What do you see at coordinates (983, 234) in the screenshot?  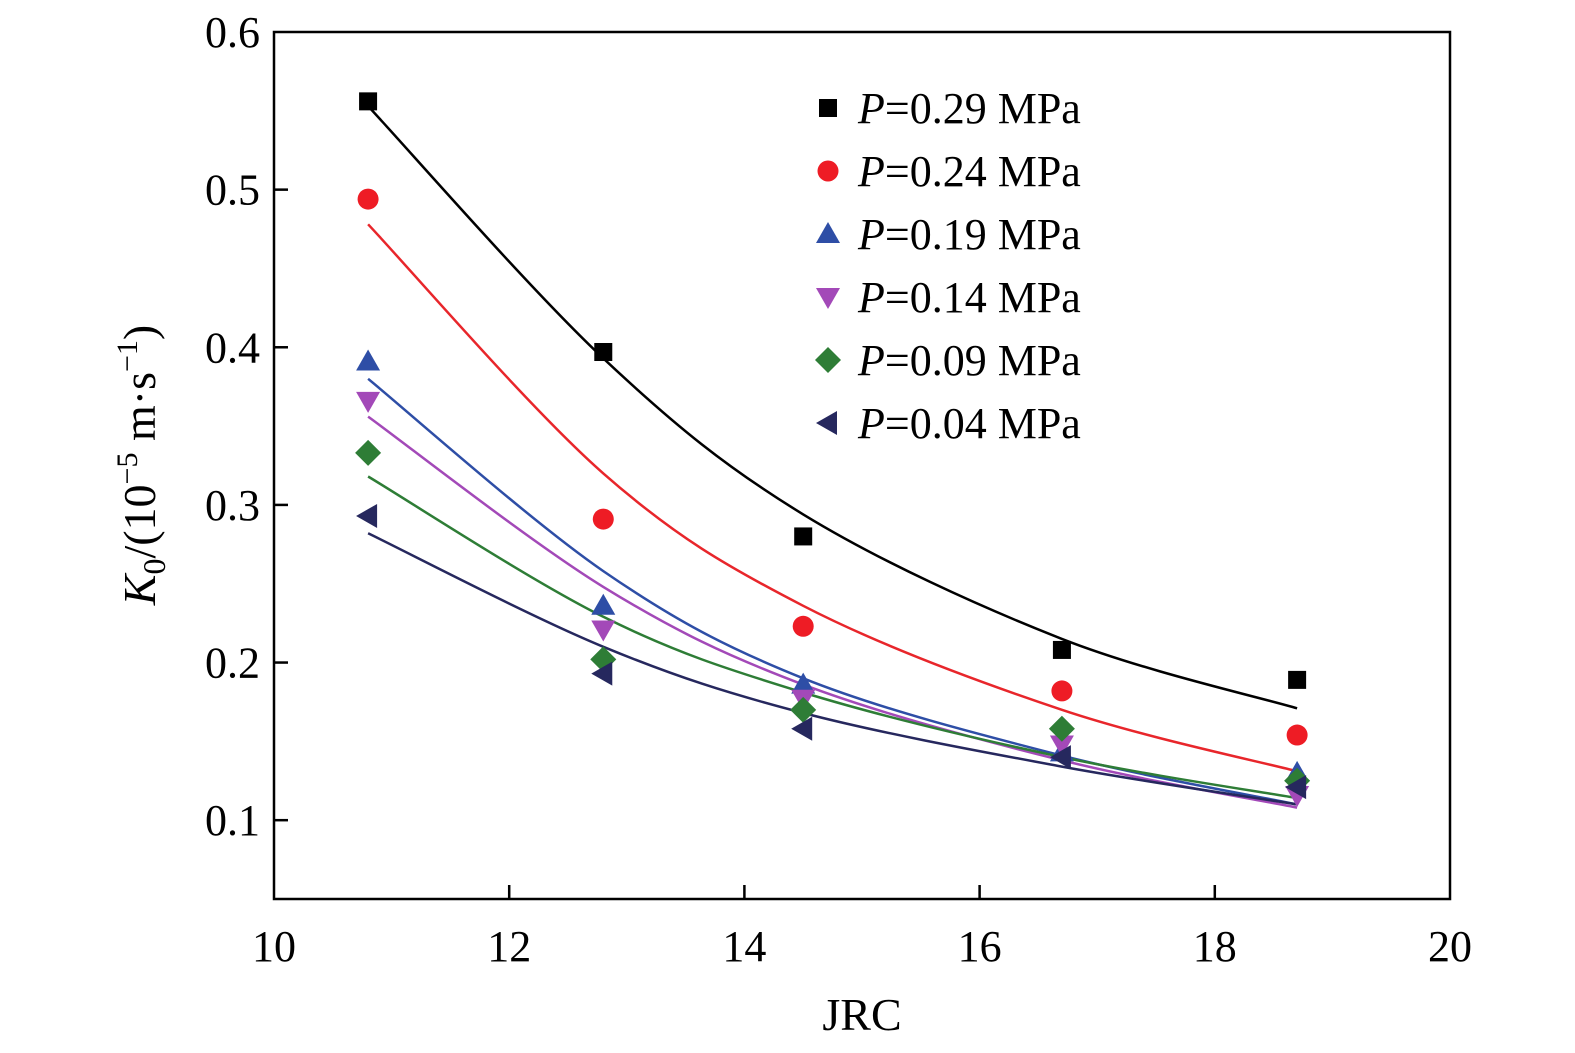 I see `legend-label-value: =0.19 MPa` at bounding box center [983, 234].